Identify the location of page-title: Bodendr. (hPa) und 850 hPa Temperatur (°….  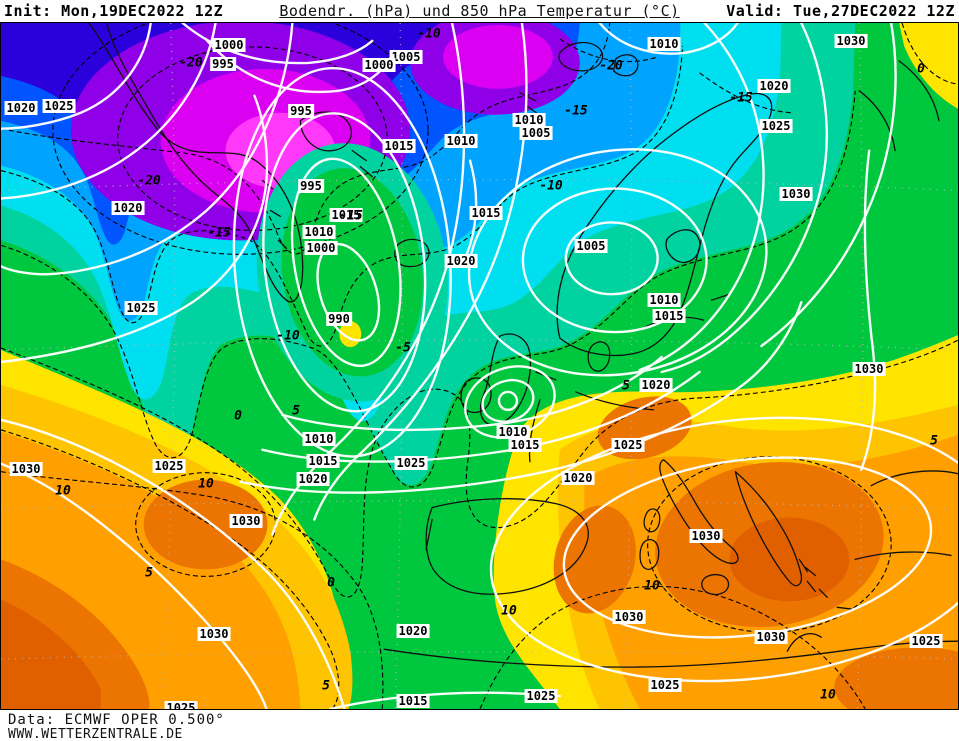
(479, 11).